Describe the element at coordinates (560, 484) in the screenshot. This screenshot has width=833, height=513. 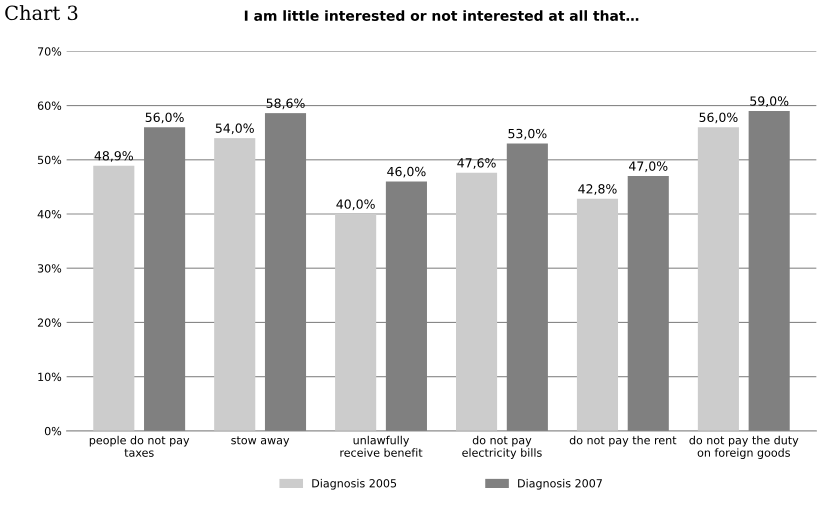
I see `legend-label: Diagnosis 2007` at that location.